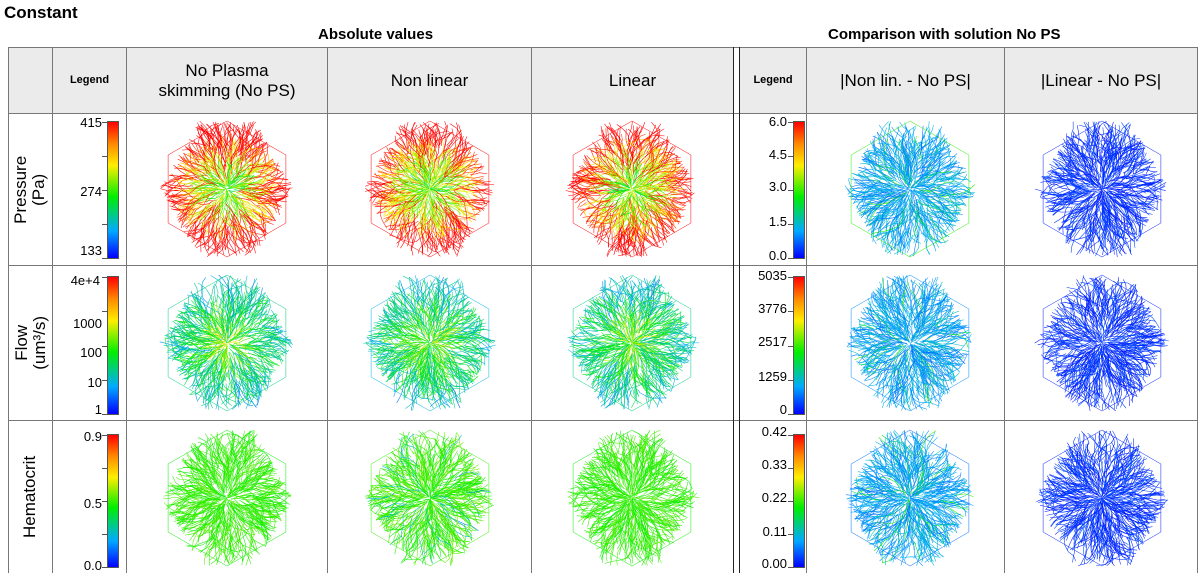 Image resolution: width=1204 pixels, height=573 pixels. Describe the element at coordinates (772, 341) in the screenshot. I see `tick-label: 2517` at that location.